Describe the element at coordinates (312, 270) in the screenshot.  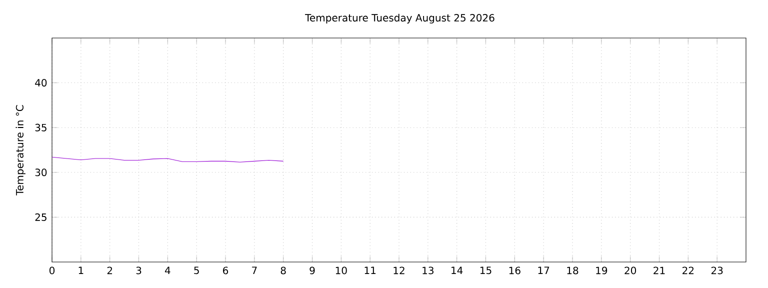
I see `x-tick-label: 9` at that location.